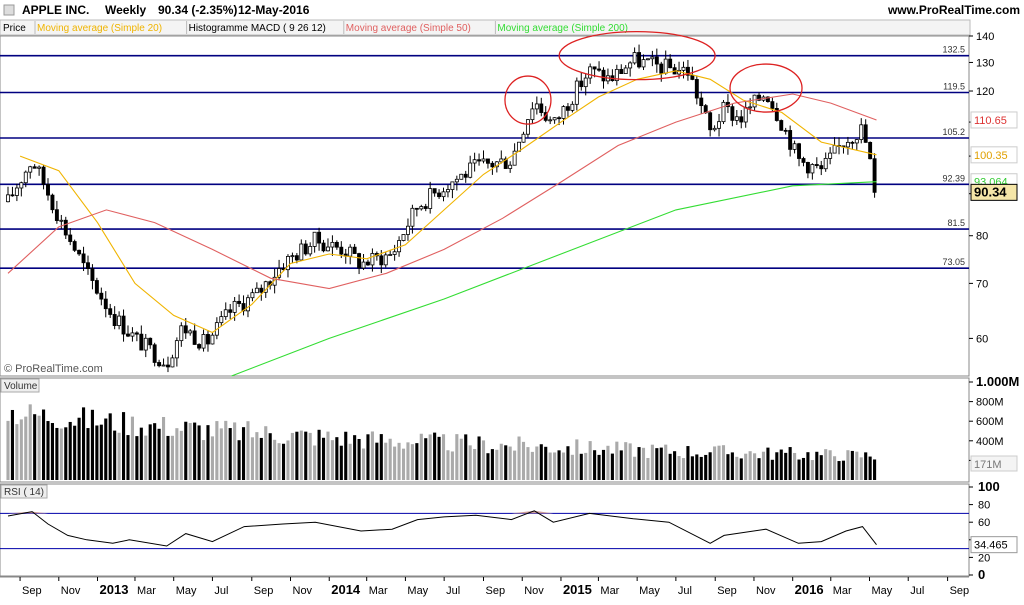  I want to click on price-axis-label: 60, so click(982, 339).